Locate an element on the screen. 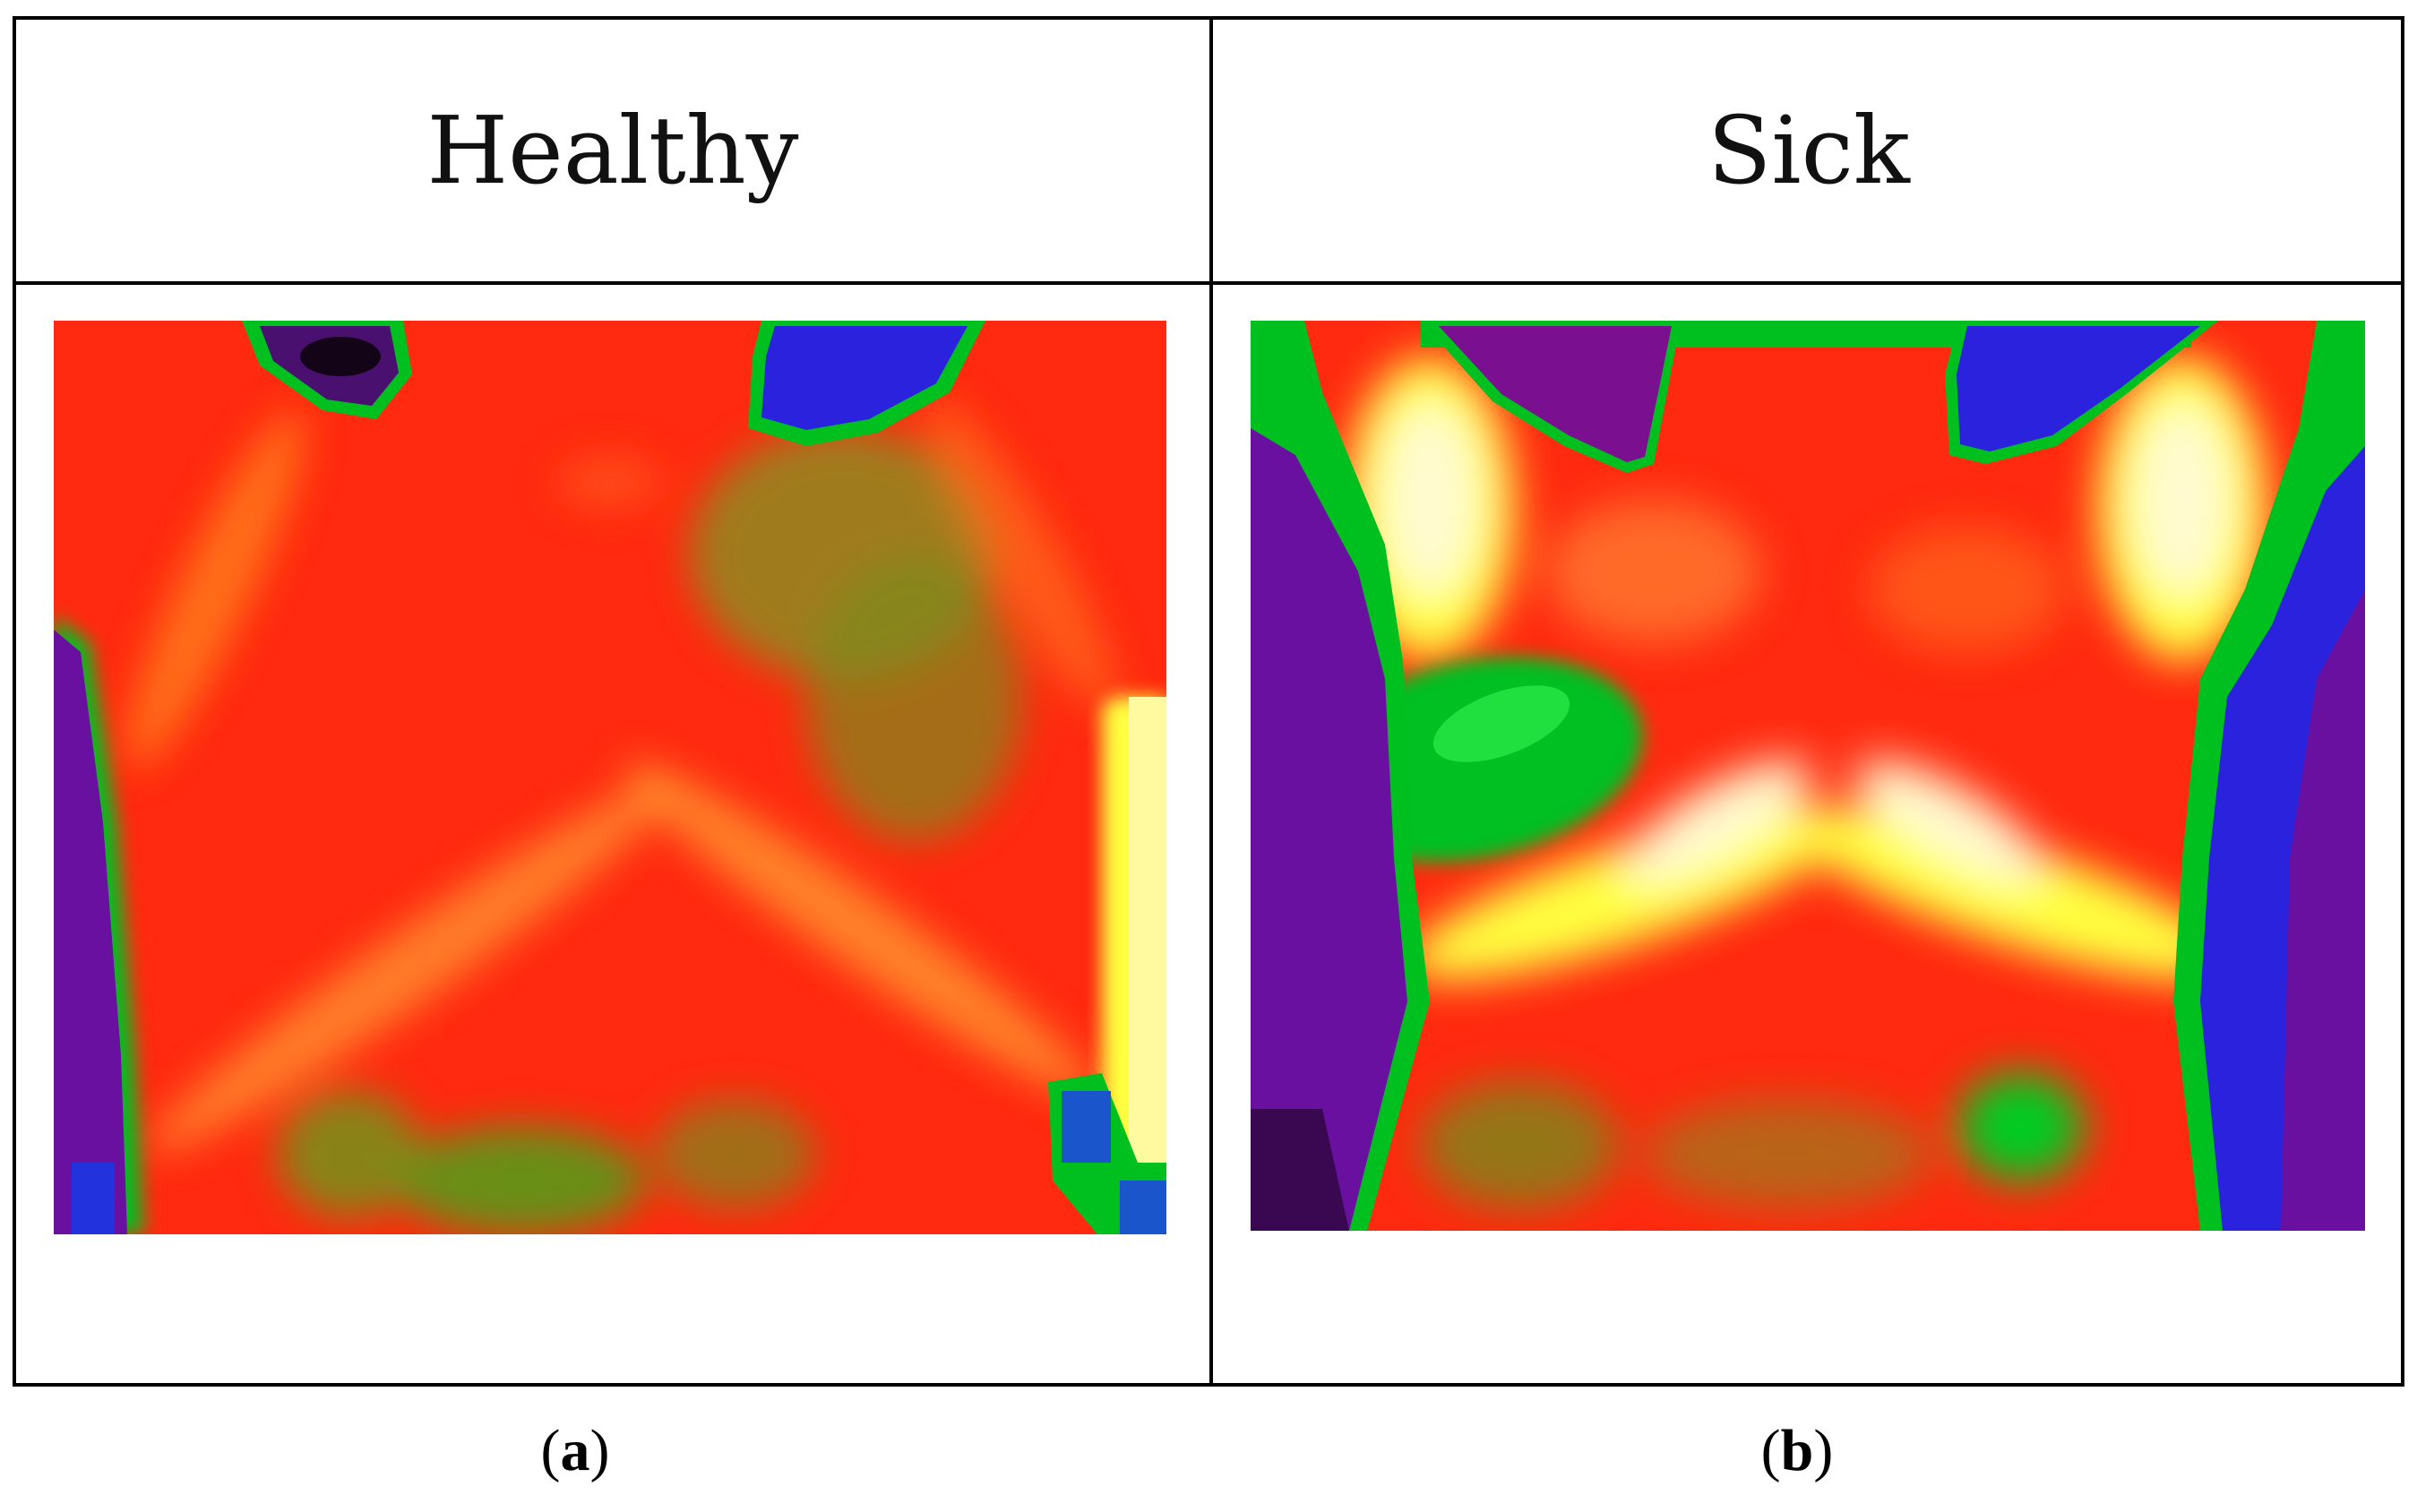 The width and height of the screenshot is (2417, 1512). caption-a-letter: a is located at coordinates (575, 1451).